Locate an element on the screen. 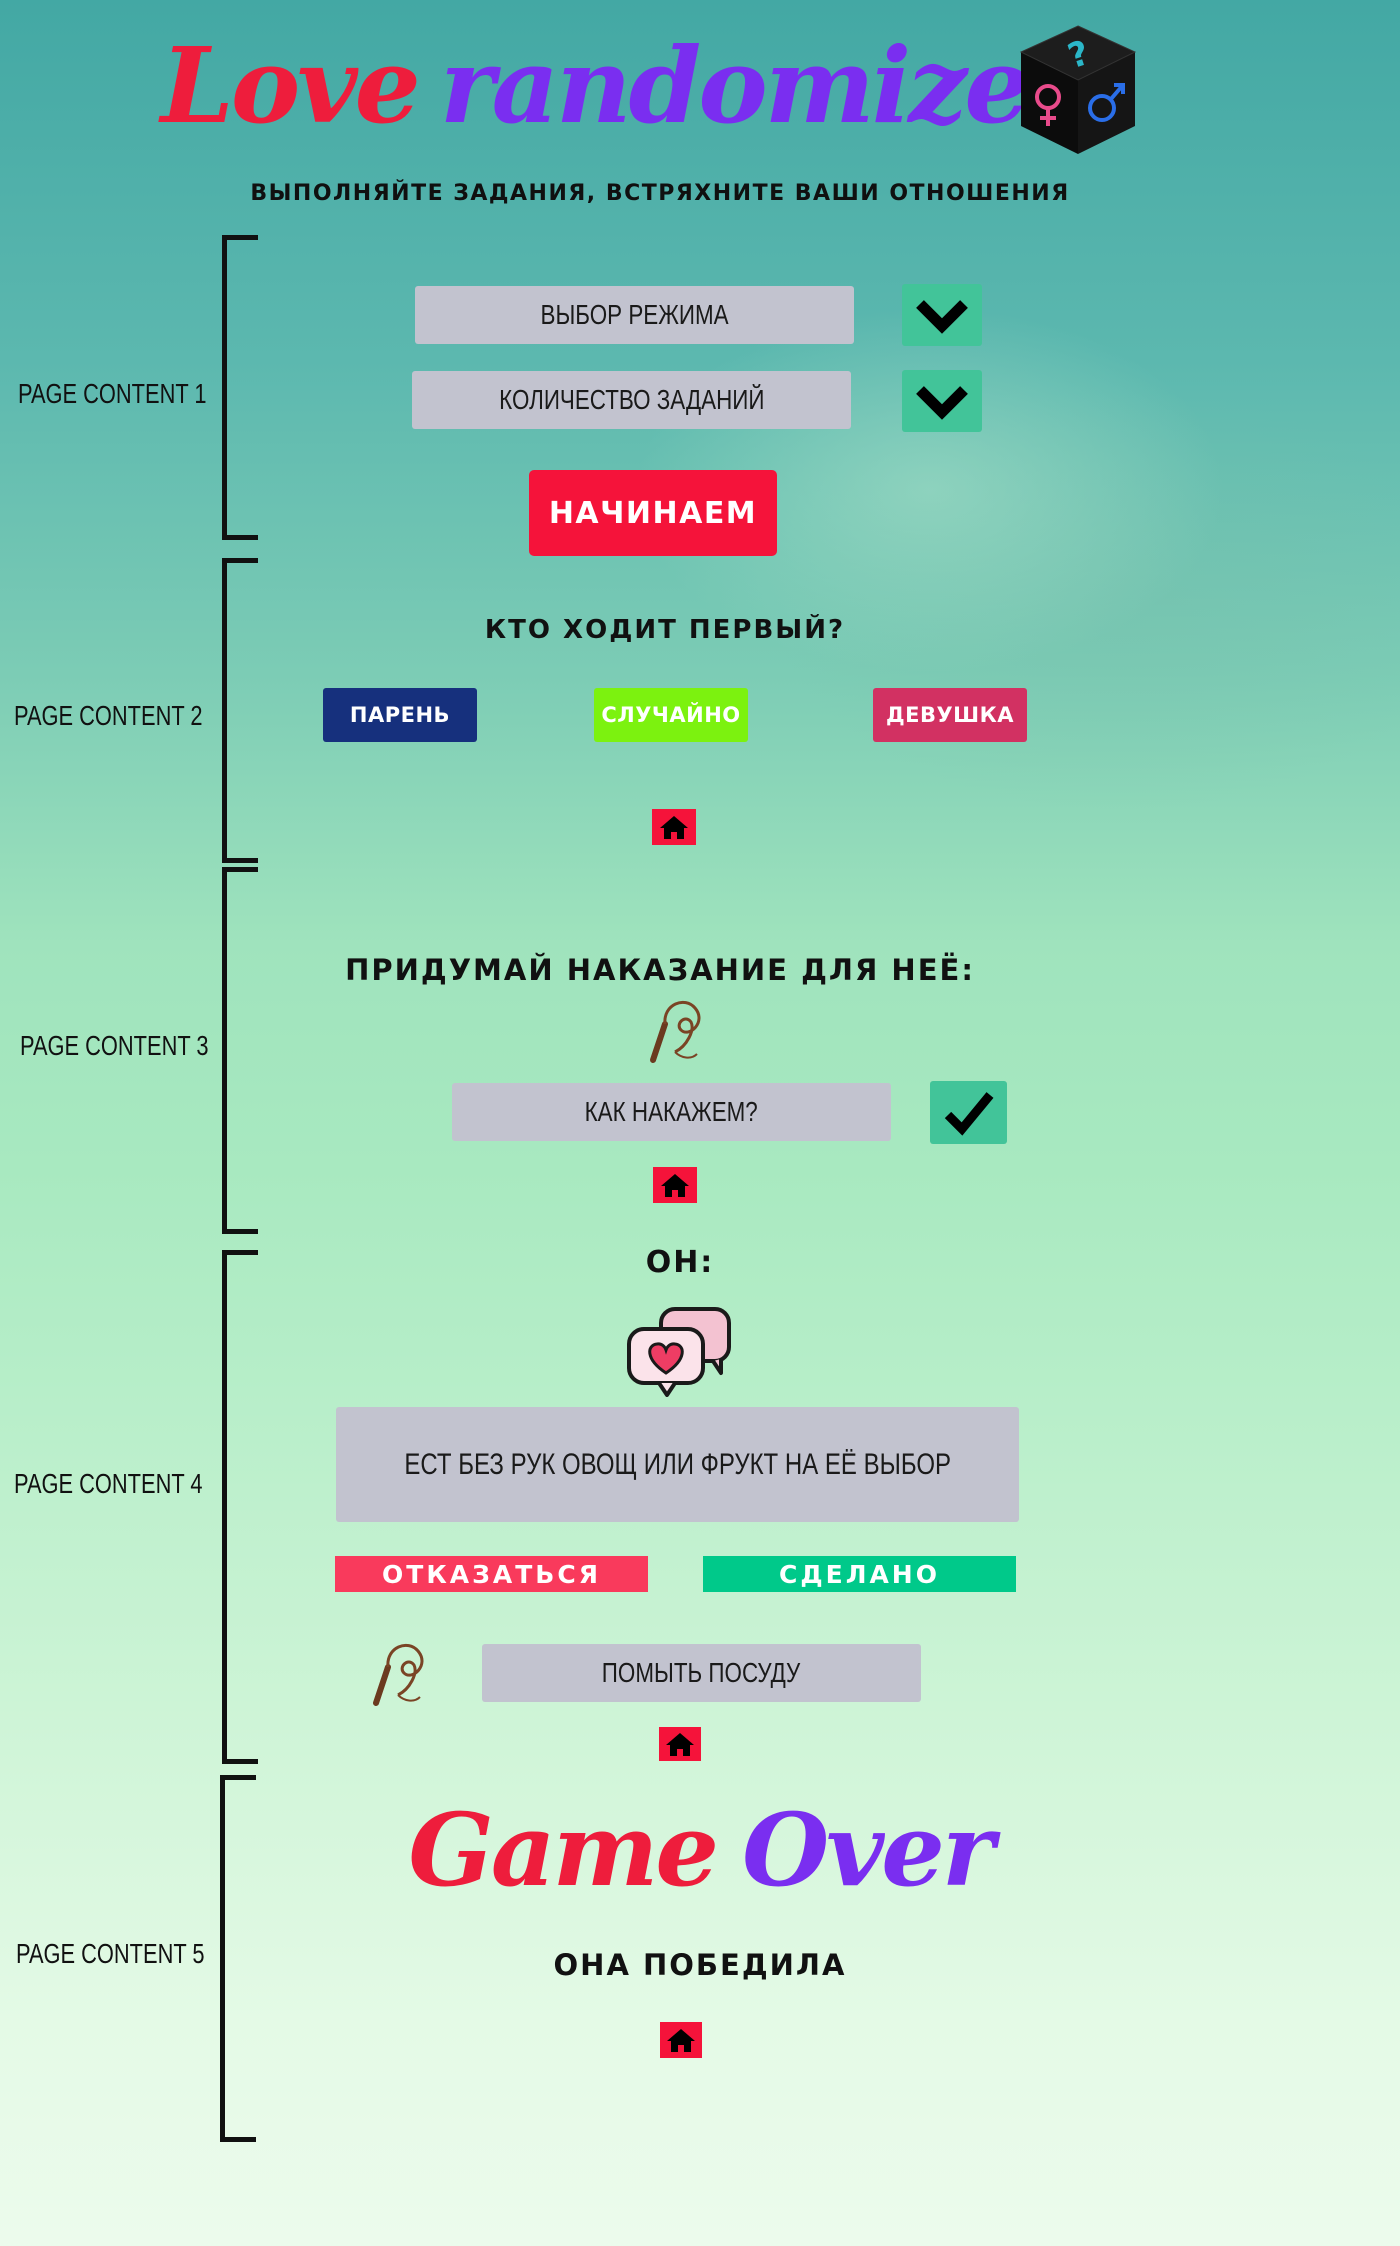 Image resolution: width=1400 pixels, height=2246 pixels. section-label-5: PAGE CONTENT 5 is located at coordinates (110, 1953).